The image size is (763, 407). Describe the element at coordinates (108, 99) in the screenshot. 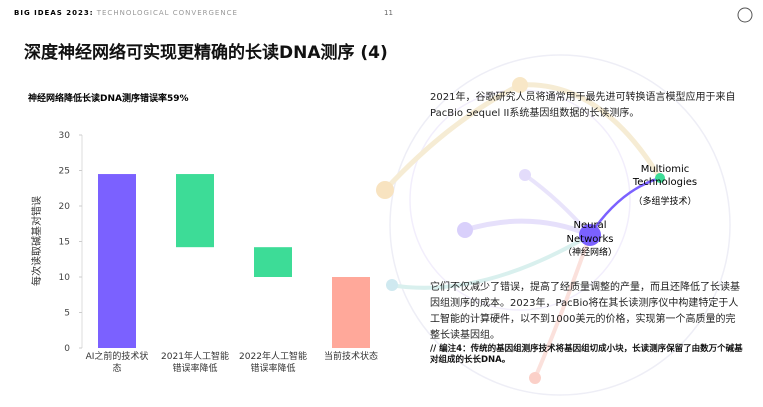

I see `chart-title: 神经网络降低长读DNA测序错误率59%` at that location.